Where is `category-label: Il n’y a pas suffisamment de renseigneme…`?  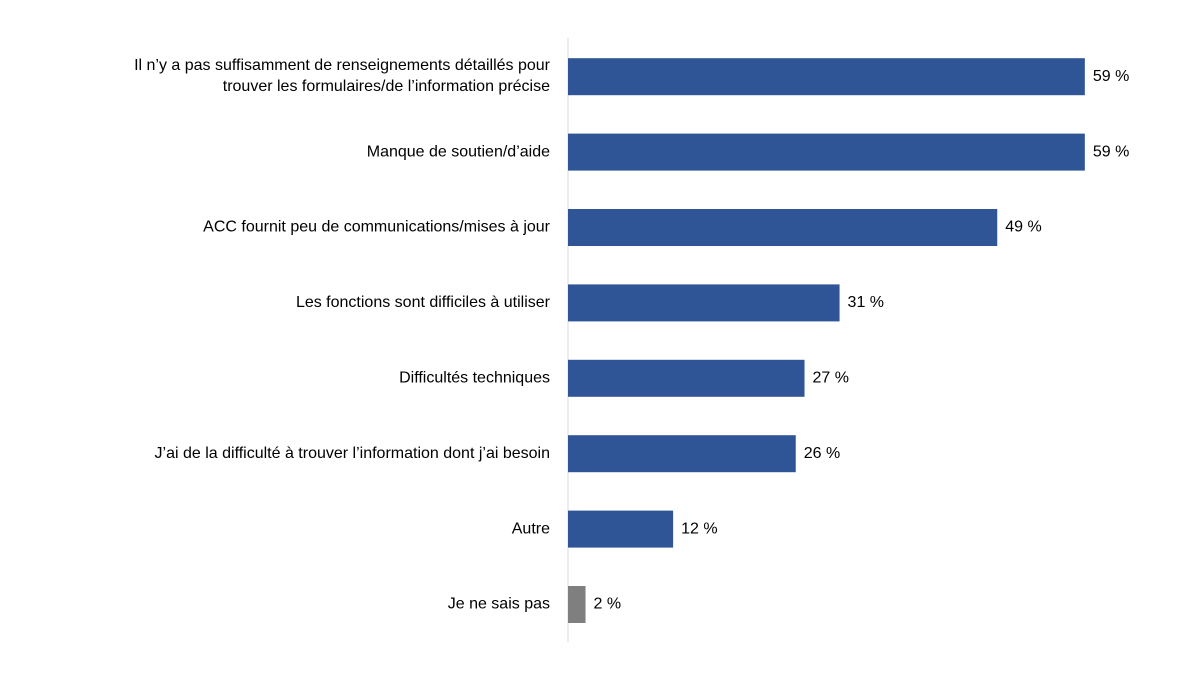
category-label: Il n’y a pas suffisamment de renseigneme… is located at coordinates (342, 76).